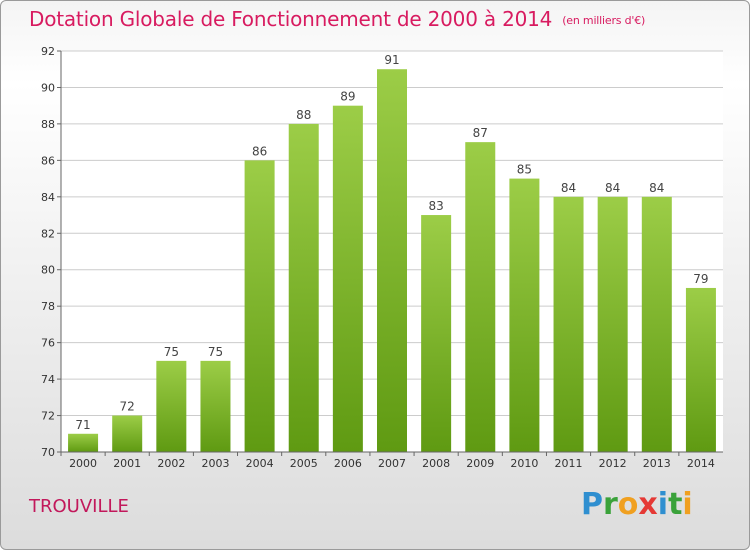 This screenshot has height=550, width=750. I want to click on proxiti-logo: Proxiti, so click(637, 504).